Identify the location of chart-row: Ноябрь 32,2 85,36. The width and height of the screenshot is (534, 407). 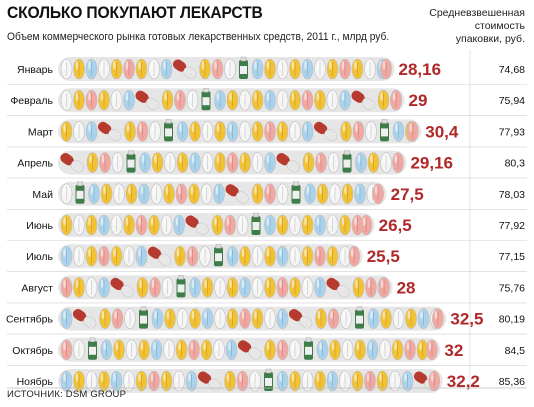
(271, 380).